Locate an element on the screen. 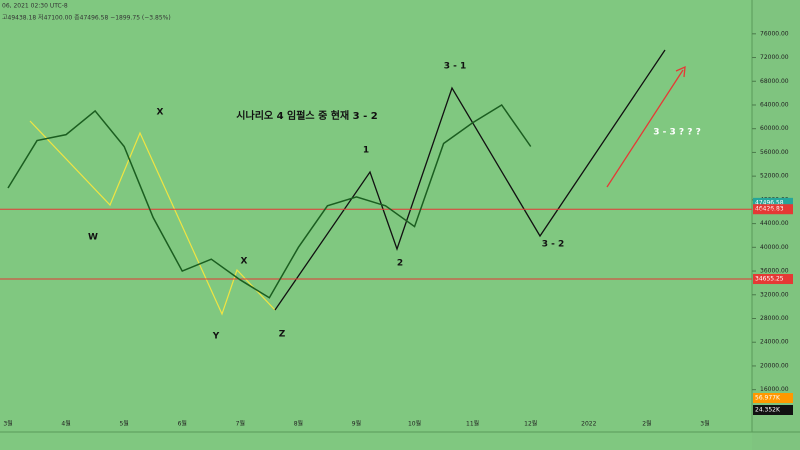 This screenshot has height=450, width=800. price-label: 46426.83 is located at coordinates (769, 209).